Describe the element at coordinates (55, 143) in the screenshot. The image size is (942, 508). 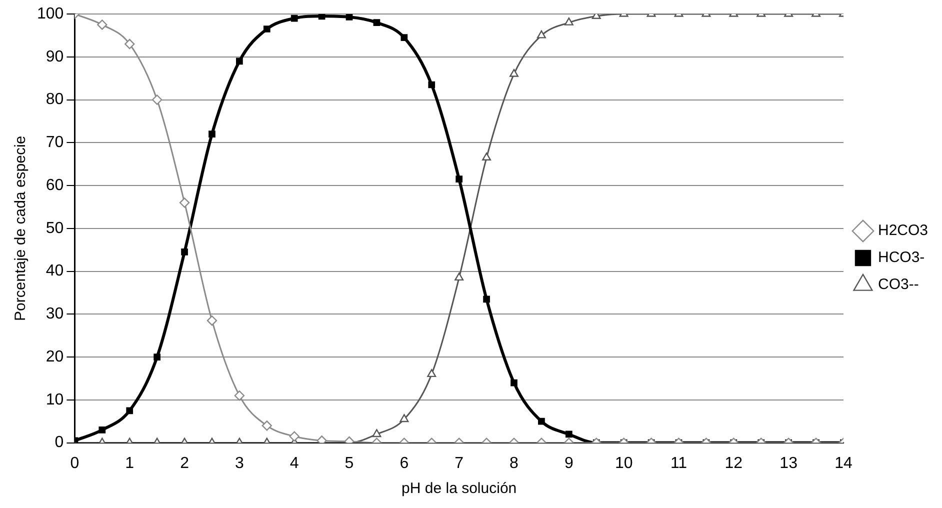
I see `y-tick-label: 70` at that location.